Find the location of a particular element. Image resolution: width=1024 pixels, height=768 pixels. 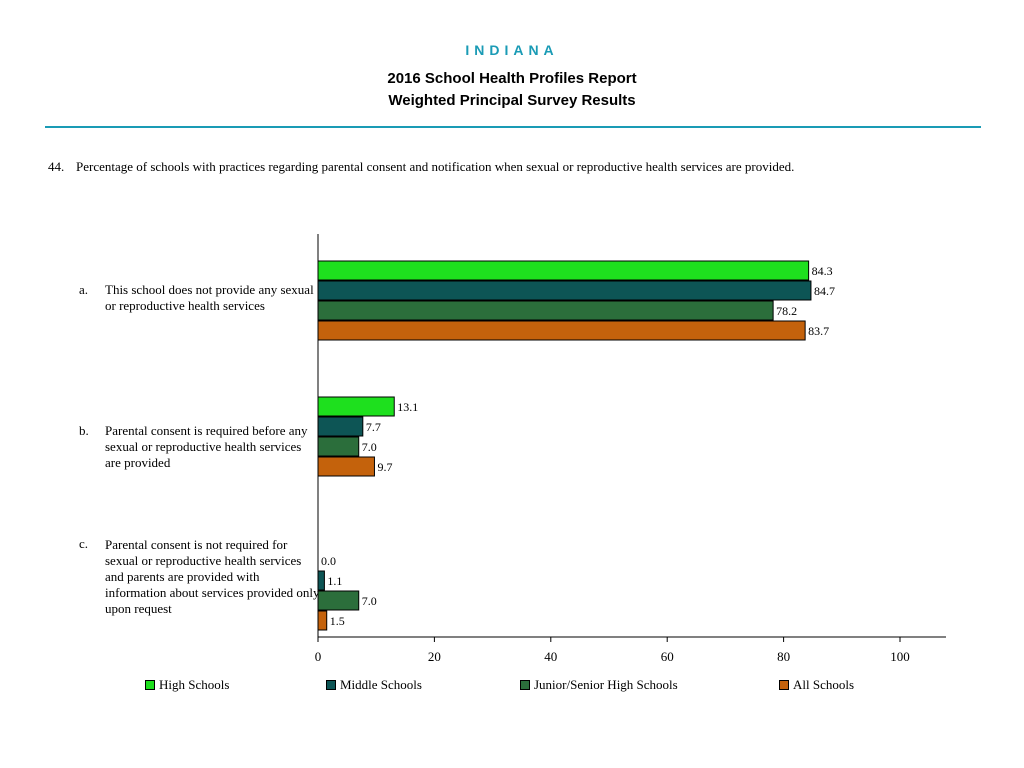

legend-swatch-high-schools is located at coordinates (150, 685).